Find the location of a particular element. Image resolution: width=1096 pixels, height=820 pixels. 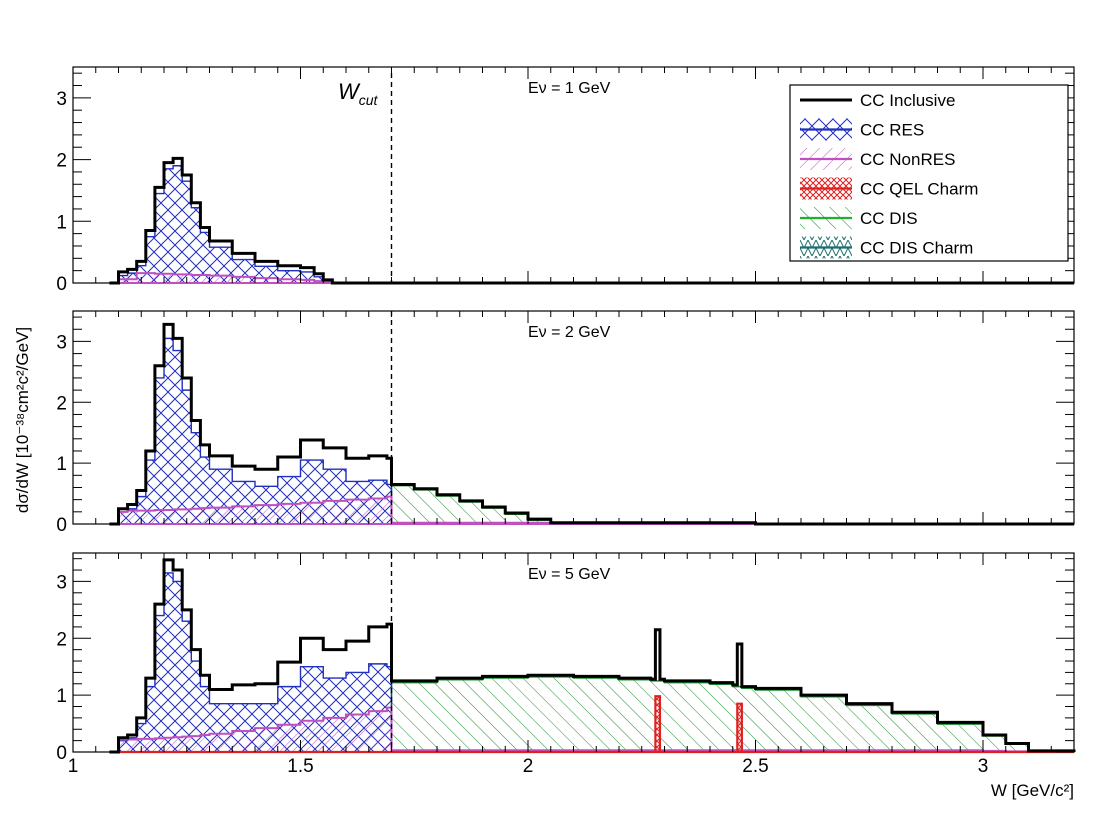

panel-label: Eν = 1 GeV is located at coordinates (569, 88).